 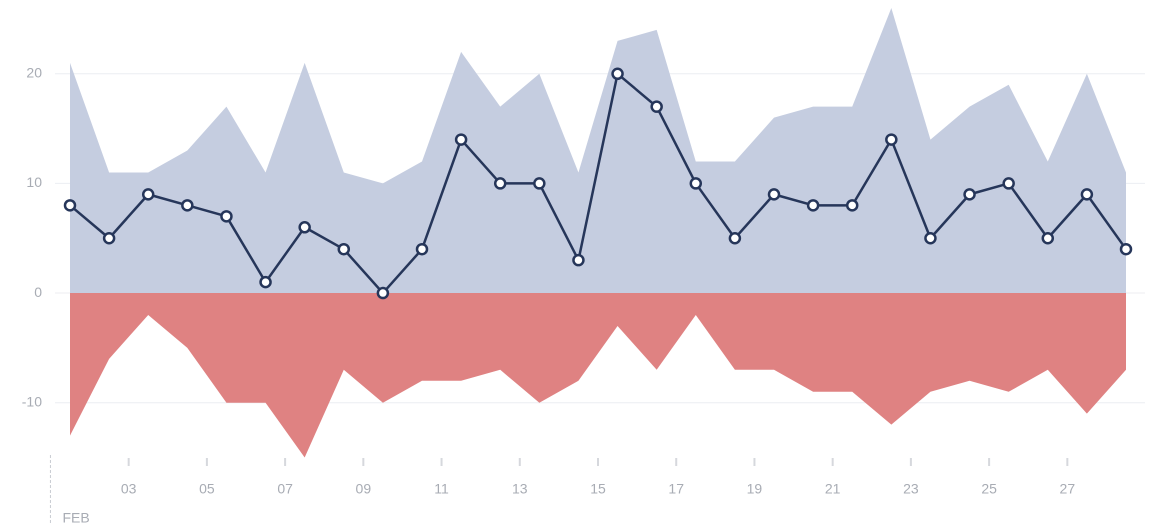 I want to click on x-tick-label: 17, so click(x=676, y=489).